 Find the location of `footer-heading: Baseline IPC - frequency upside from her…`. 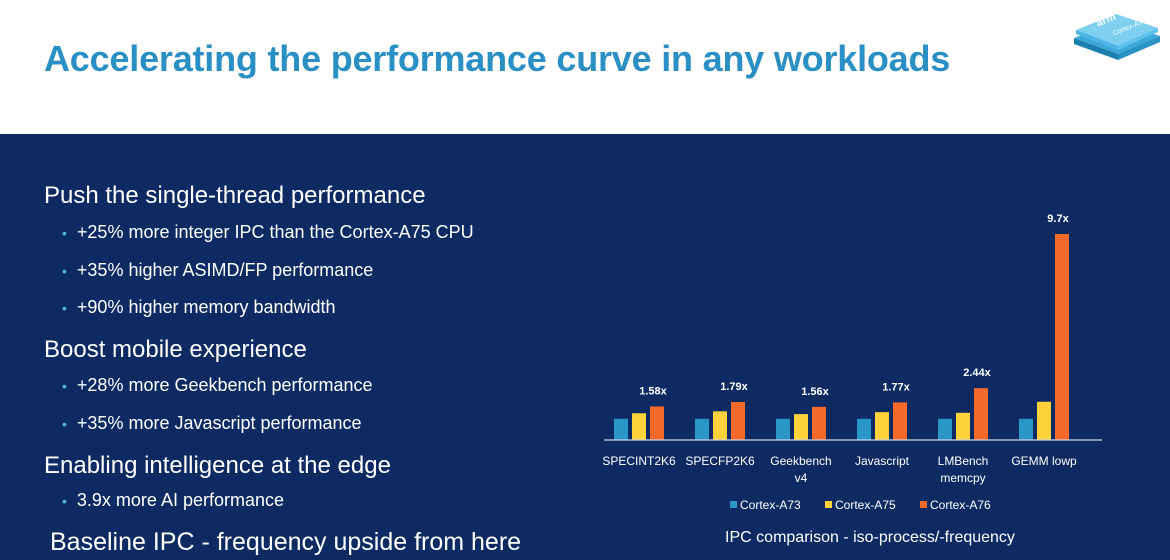

footer-heading: Baseline IPC - frequency upside from her… is located at coordinates (286, 542).